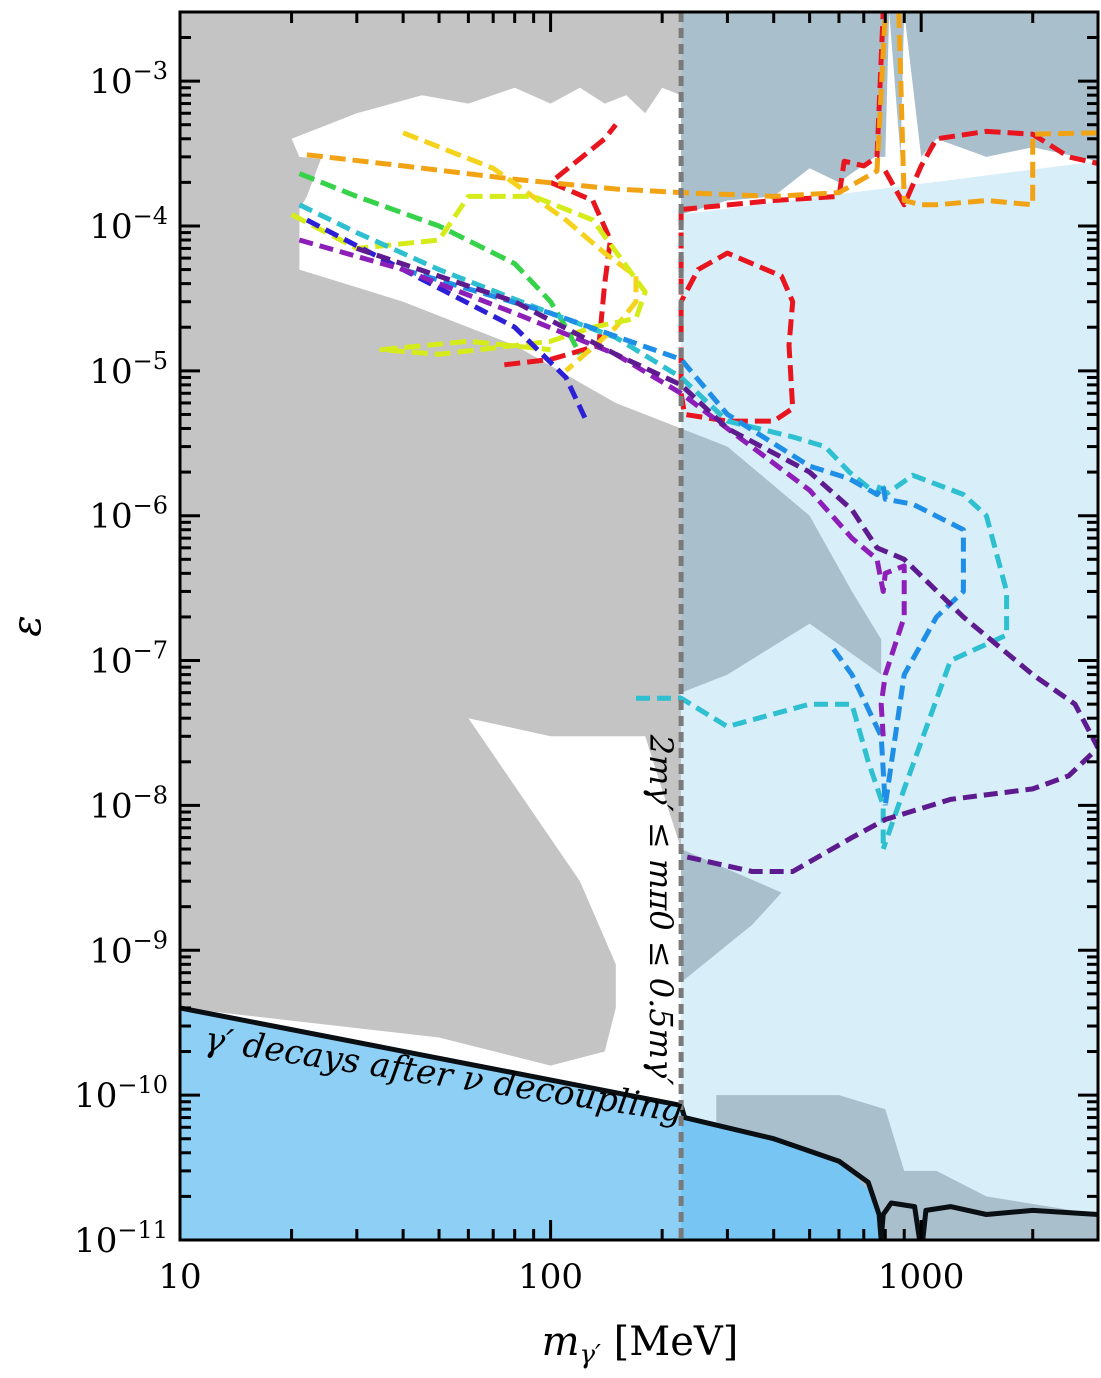 The width and height of the screenshot is (1101, 1378). Describe the element at coordinates (921, 1277) in the screenshot. I see `x-tick-label: 1000` at that location.